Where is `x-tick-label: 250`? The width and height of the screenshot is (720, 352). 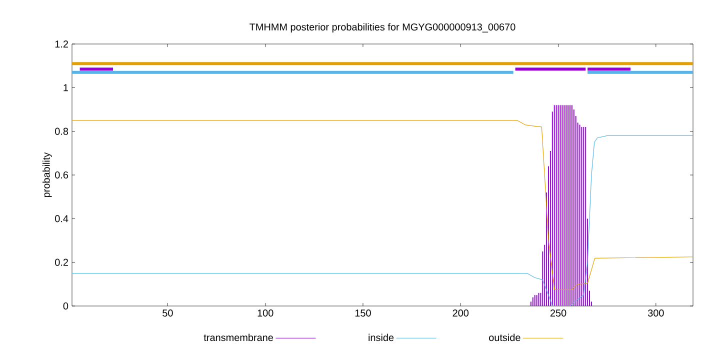
x-tick-label: 250 is located at coordinates (558, 313).